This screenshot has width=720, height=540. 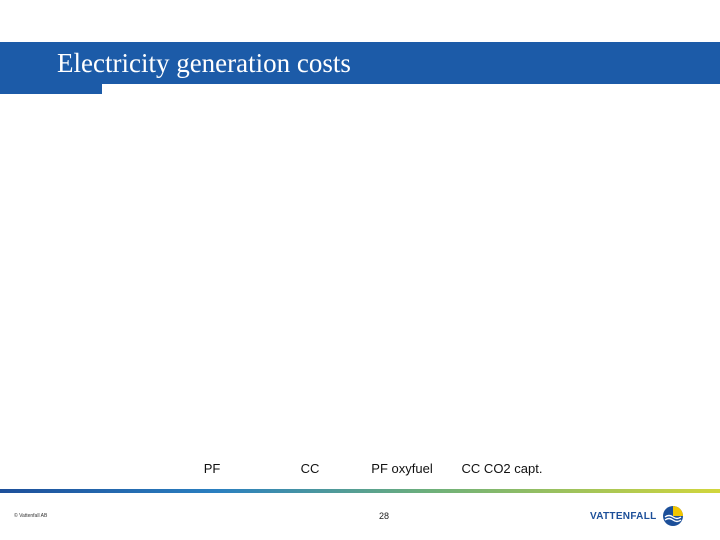 I want to click on title-band, so click(x=360, y=63).